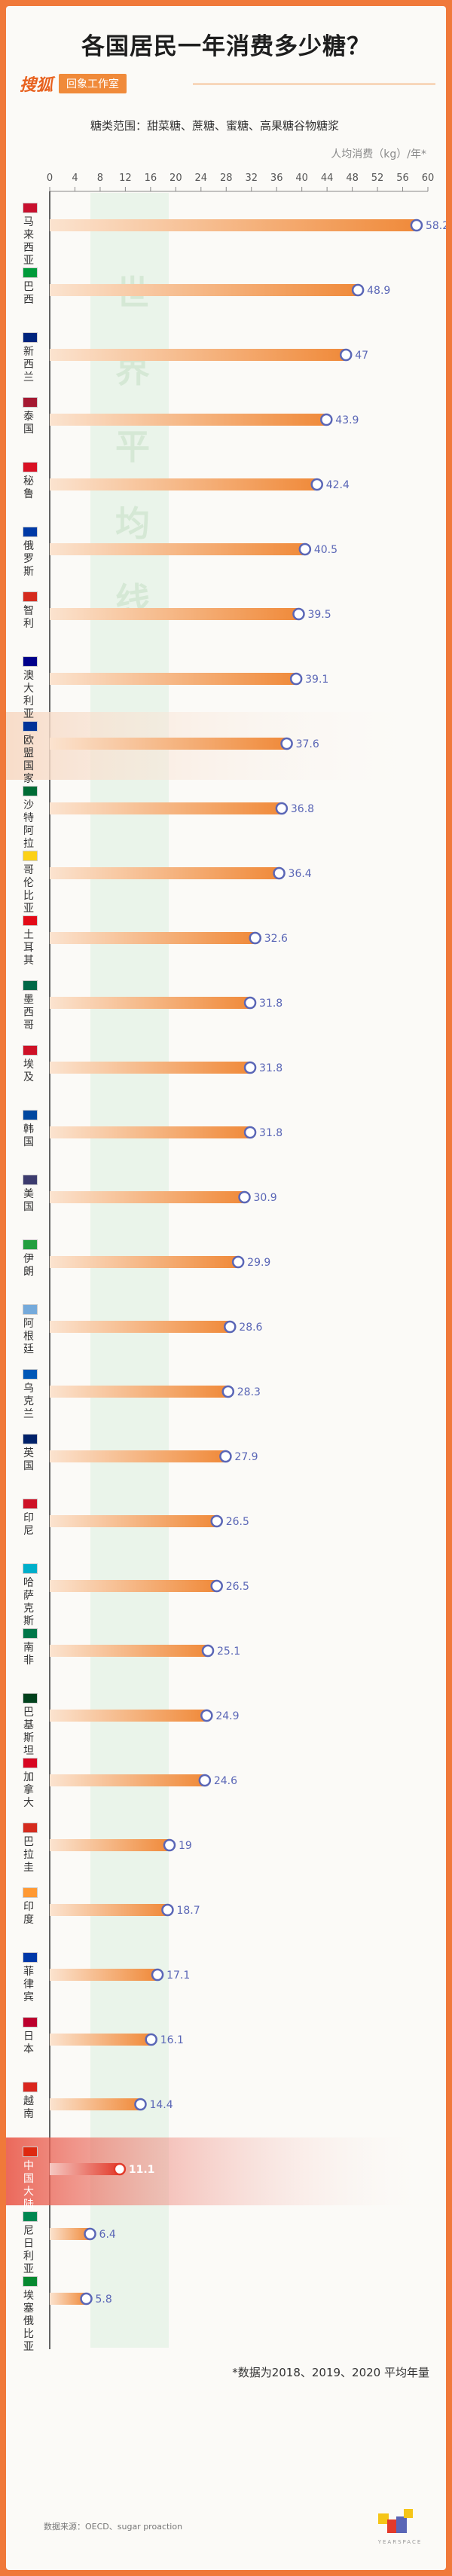  Describe the element at coordinates (227, 1716) in the screenshot. I see `value-label: 24.9` at that location.